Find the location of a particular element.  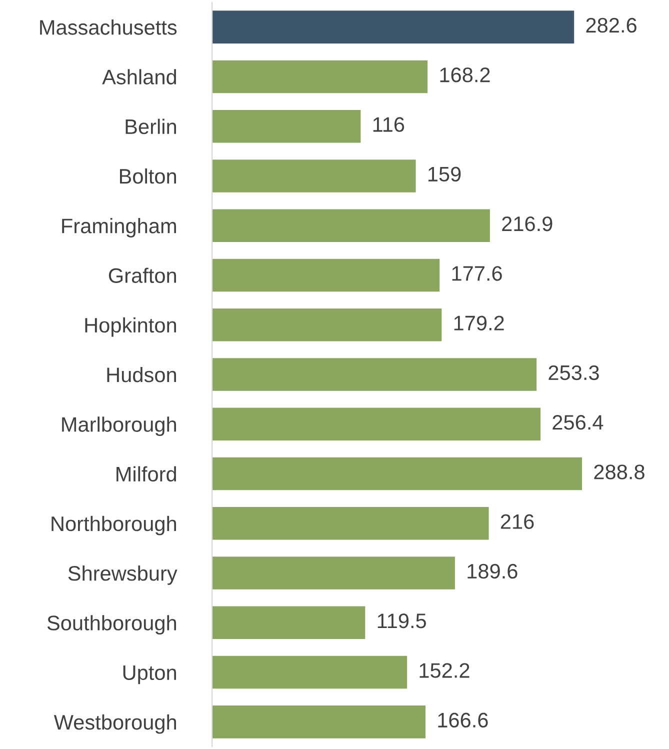

data-label: 216.9 is located at coordinates (527, 224).